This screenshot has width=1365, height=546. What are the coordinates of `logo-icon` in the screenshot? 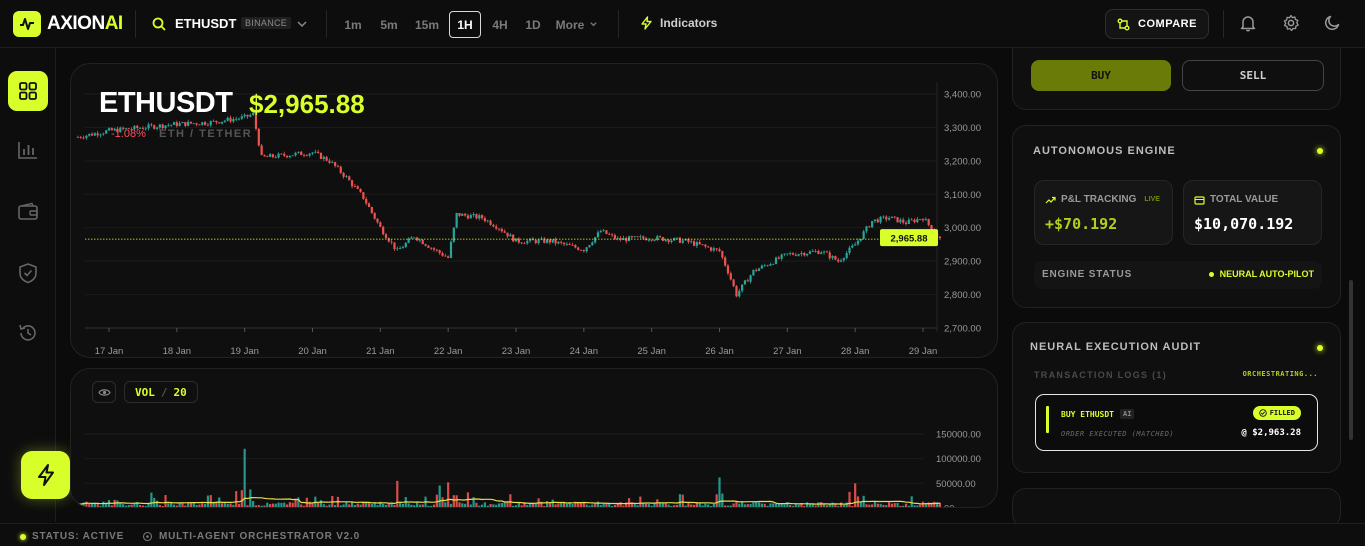 It's located at (27, 24).